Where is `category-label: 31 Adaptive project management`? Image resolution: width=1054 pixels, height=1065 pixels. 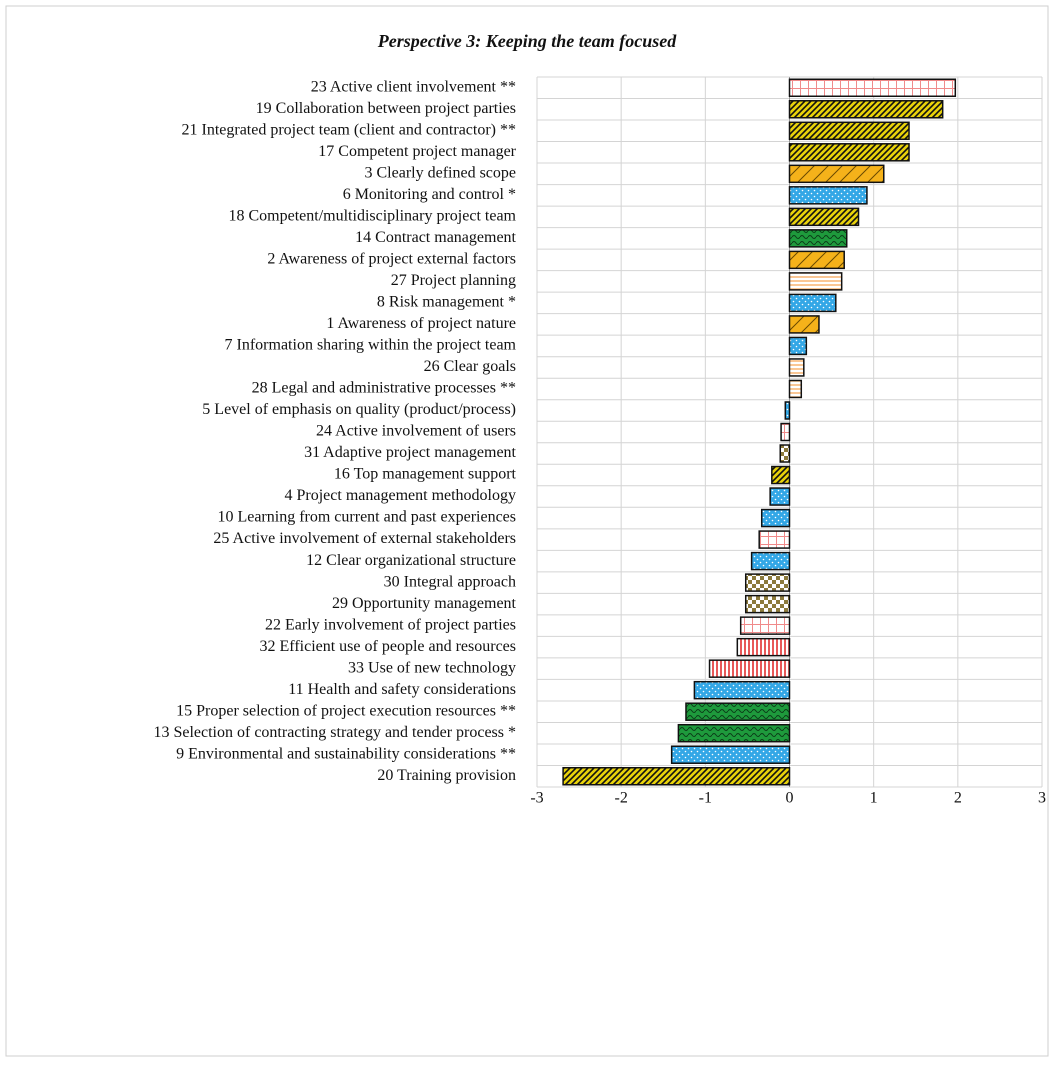 category-label: 31 Adaptive project management is located at coordinates (410, 452).